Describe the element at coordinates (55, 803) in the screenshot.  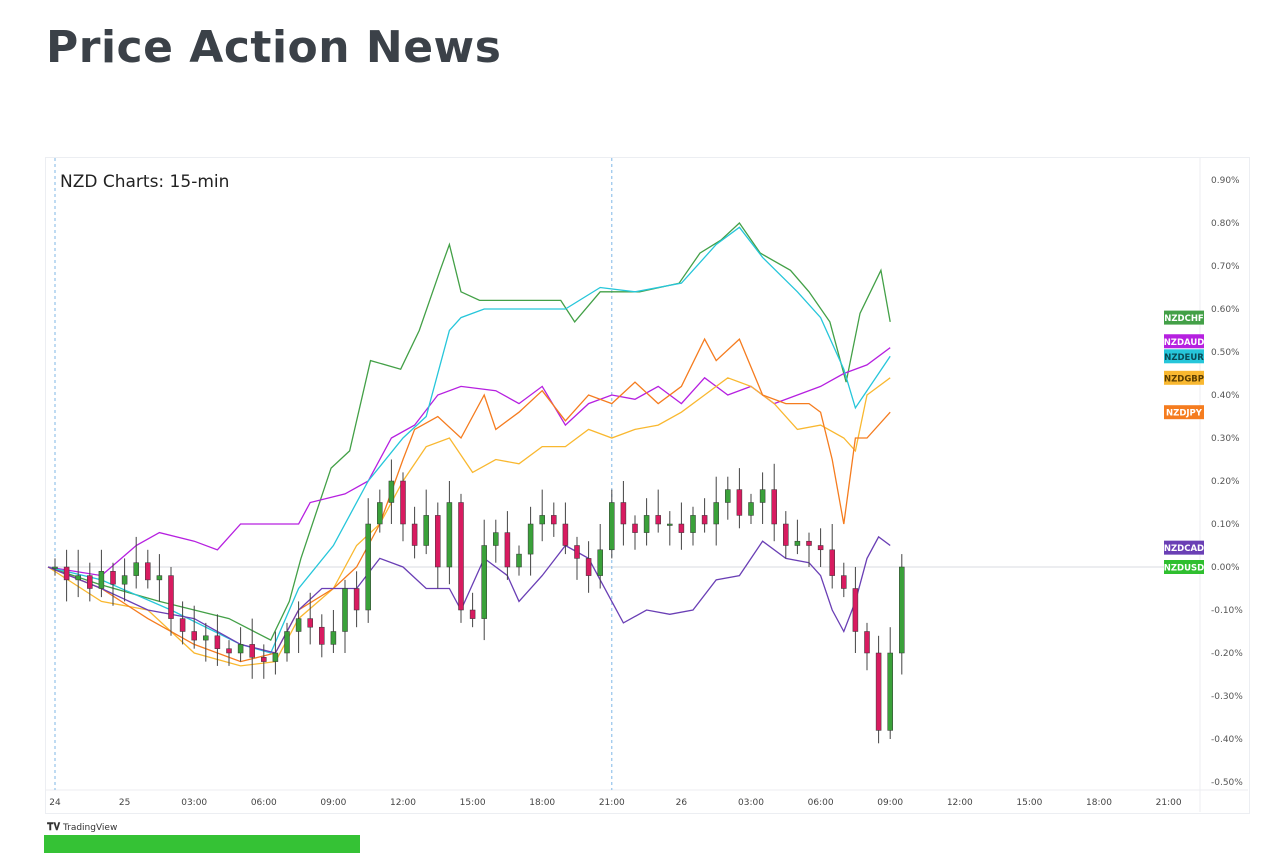
I see `x-tick-label: 24` at that location.